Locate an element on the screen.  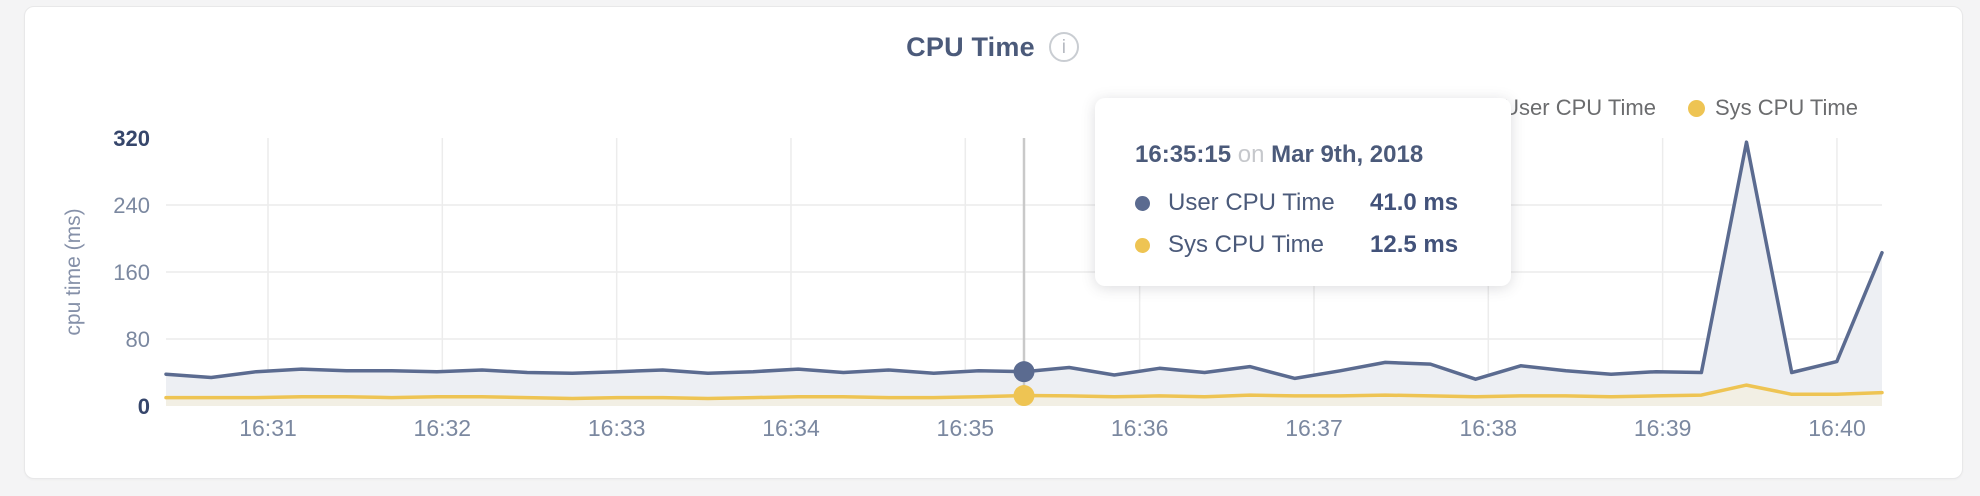
tooltip-header: 16:35:15 on Mar 9th, 2018 is located at coordinates (1305, 155).